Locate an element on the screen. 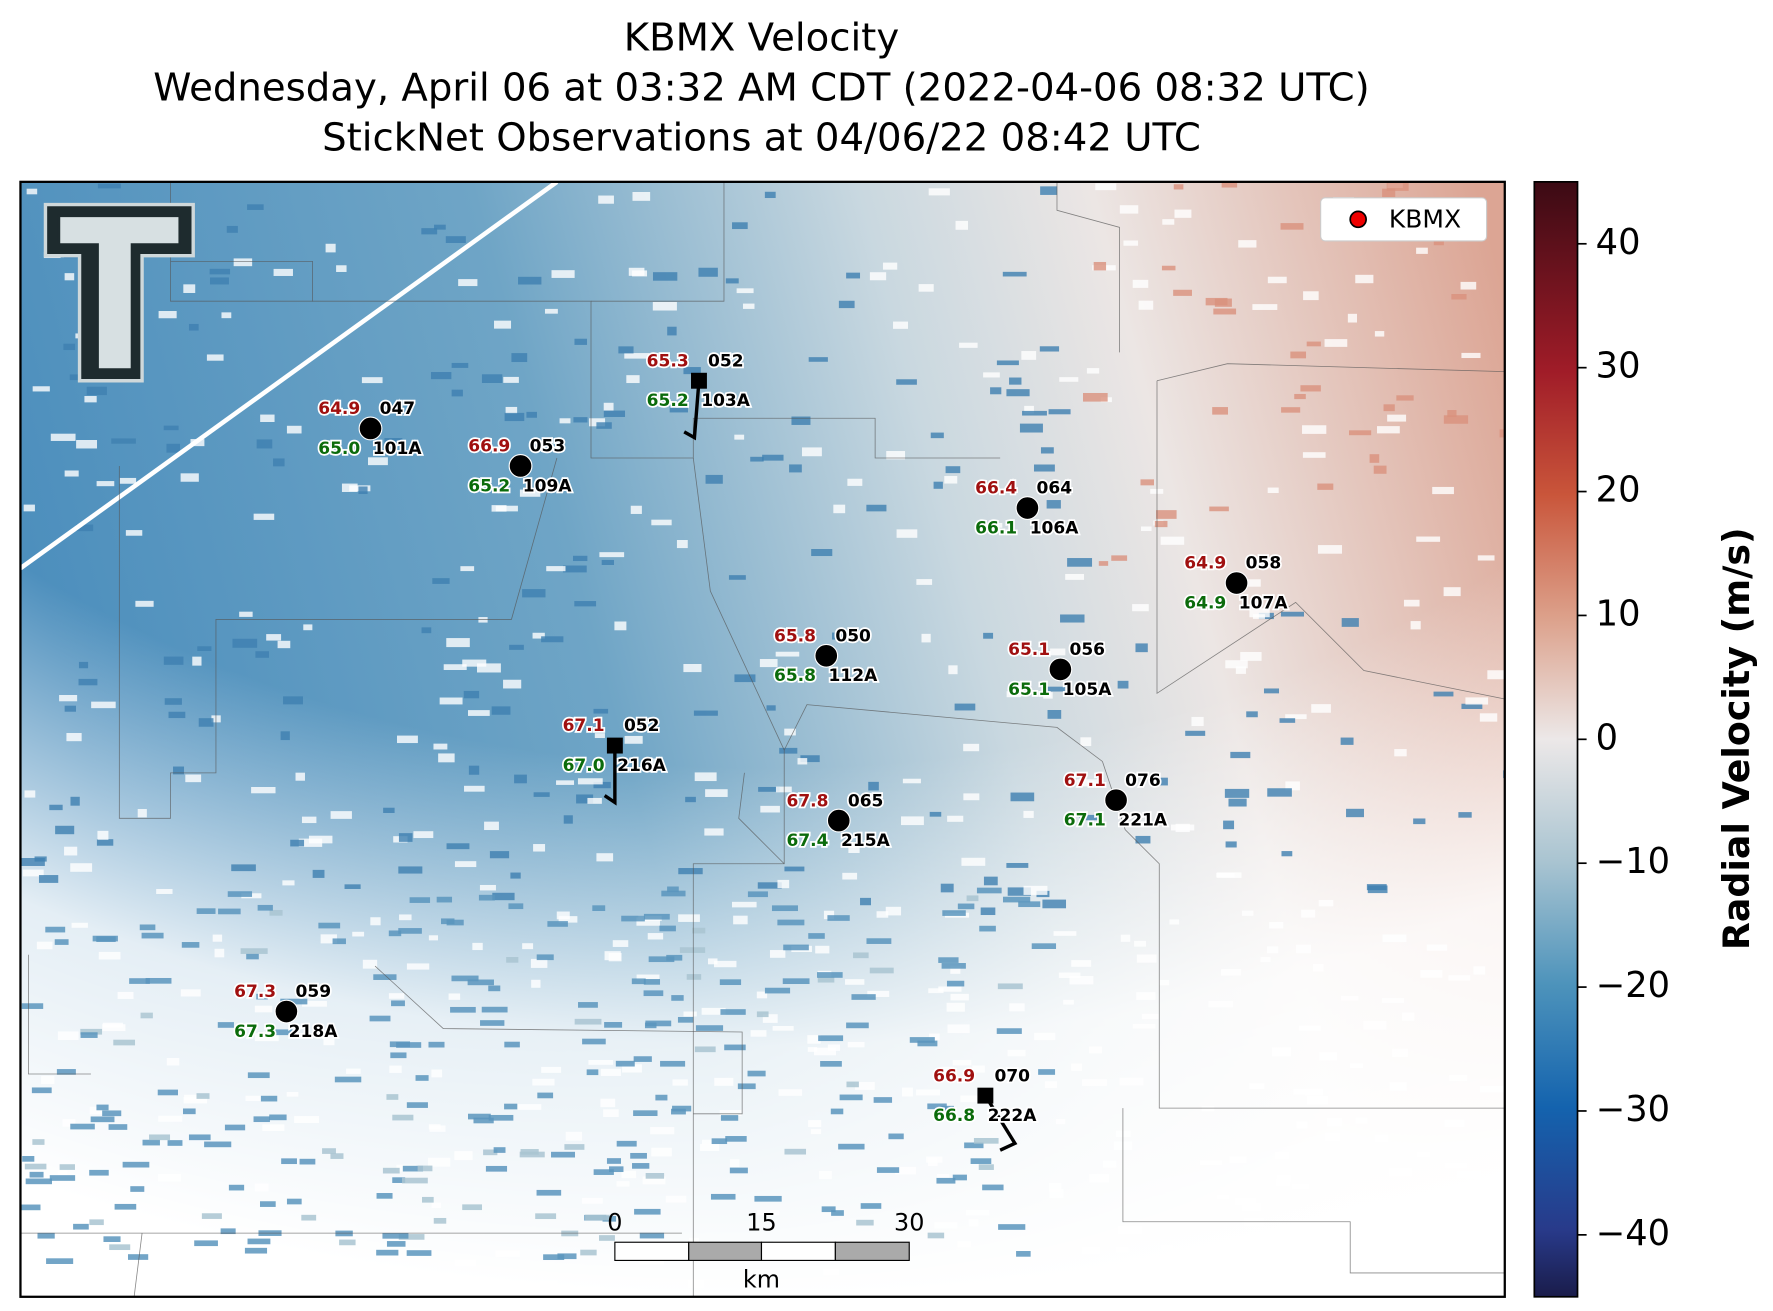  temperature: 65.8 is located at coordinates (795, 636).